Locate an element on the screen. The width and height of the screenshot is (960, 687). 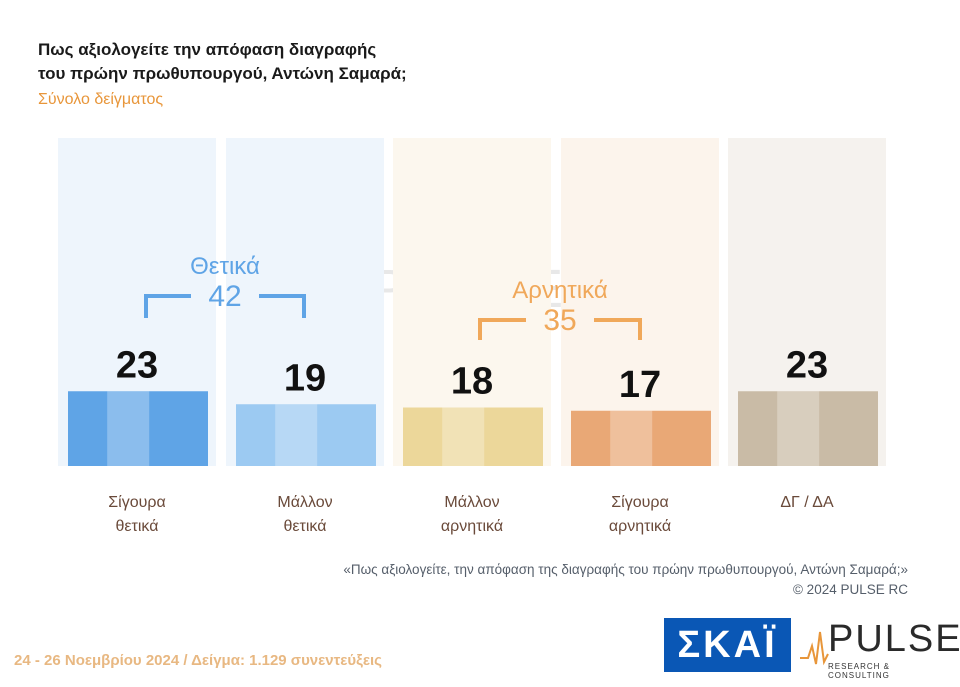
title-line-1: Πως αξιολογείτε την απόφαση διαγραφής is located at coordinates (207, 49).